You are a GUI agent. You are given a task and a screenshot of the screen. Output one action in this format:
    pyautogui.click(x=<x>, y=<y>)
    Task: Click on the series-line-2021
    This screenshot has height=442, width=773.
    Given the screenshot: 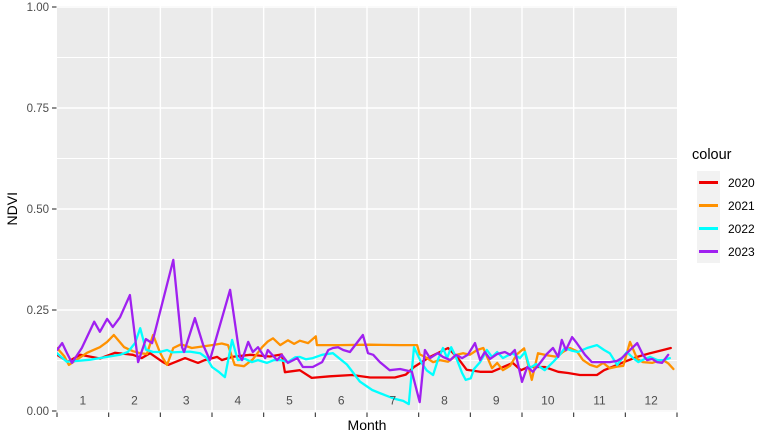 What is the action you would take?
    pyautogui.click(x=366, y=357)
    